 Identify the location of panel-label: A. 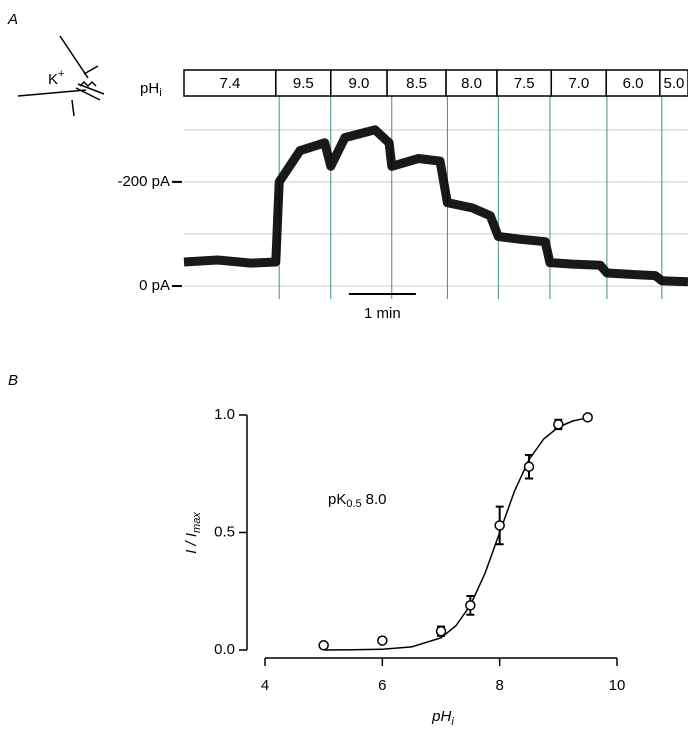
(12, 19).